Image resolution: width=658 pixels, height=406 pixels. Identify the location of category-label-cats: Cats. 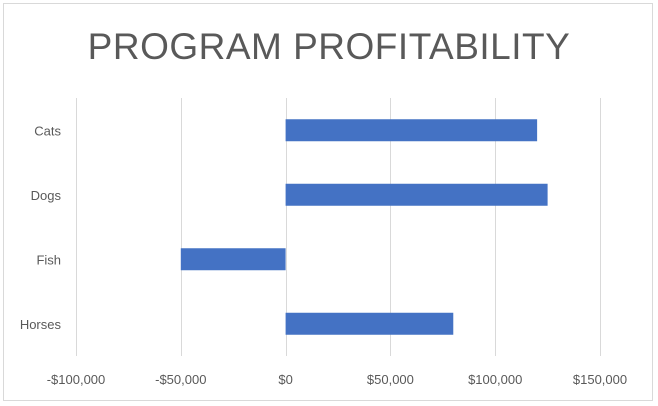
(47, 130).